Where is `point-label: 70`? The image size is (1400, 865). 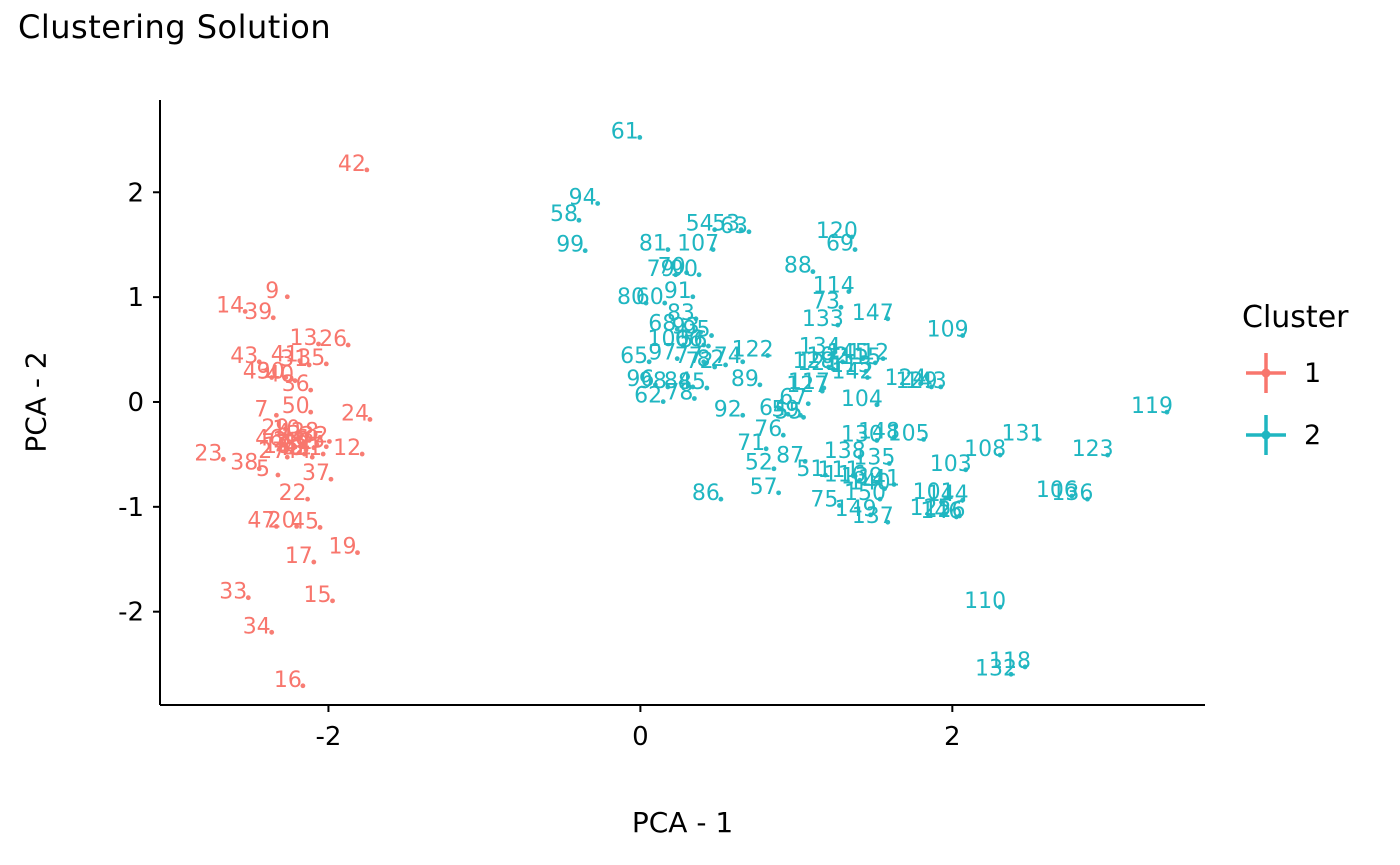
point-label: 70 is located at coordinates (672, 267).